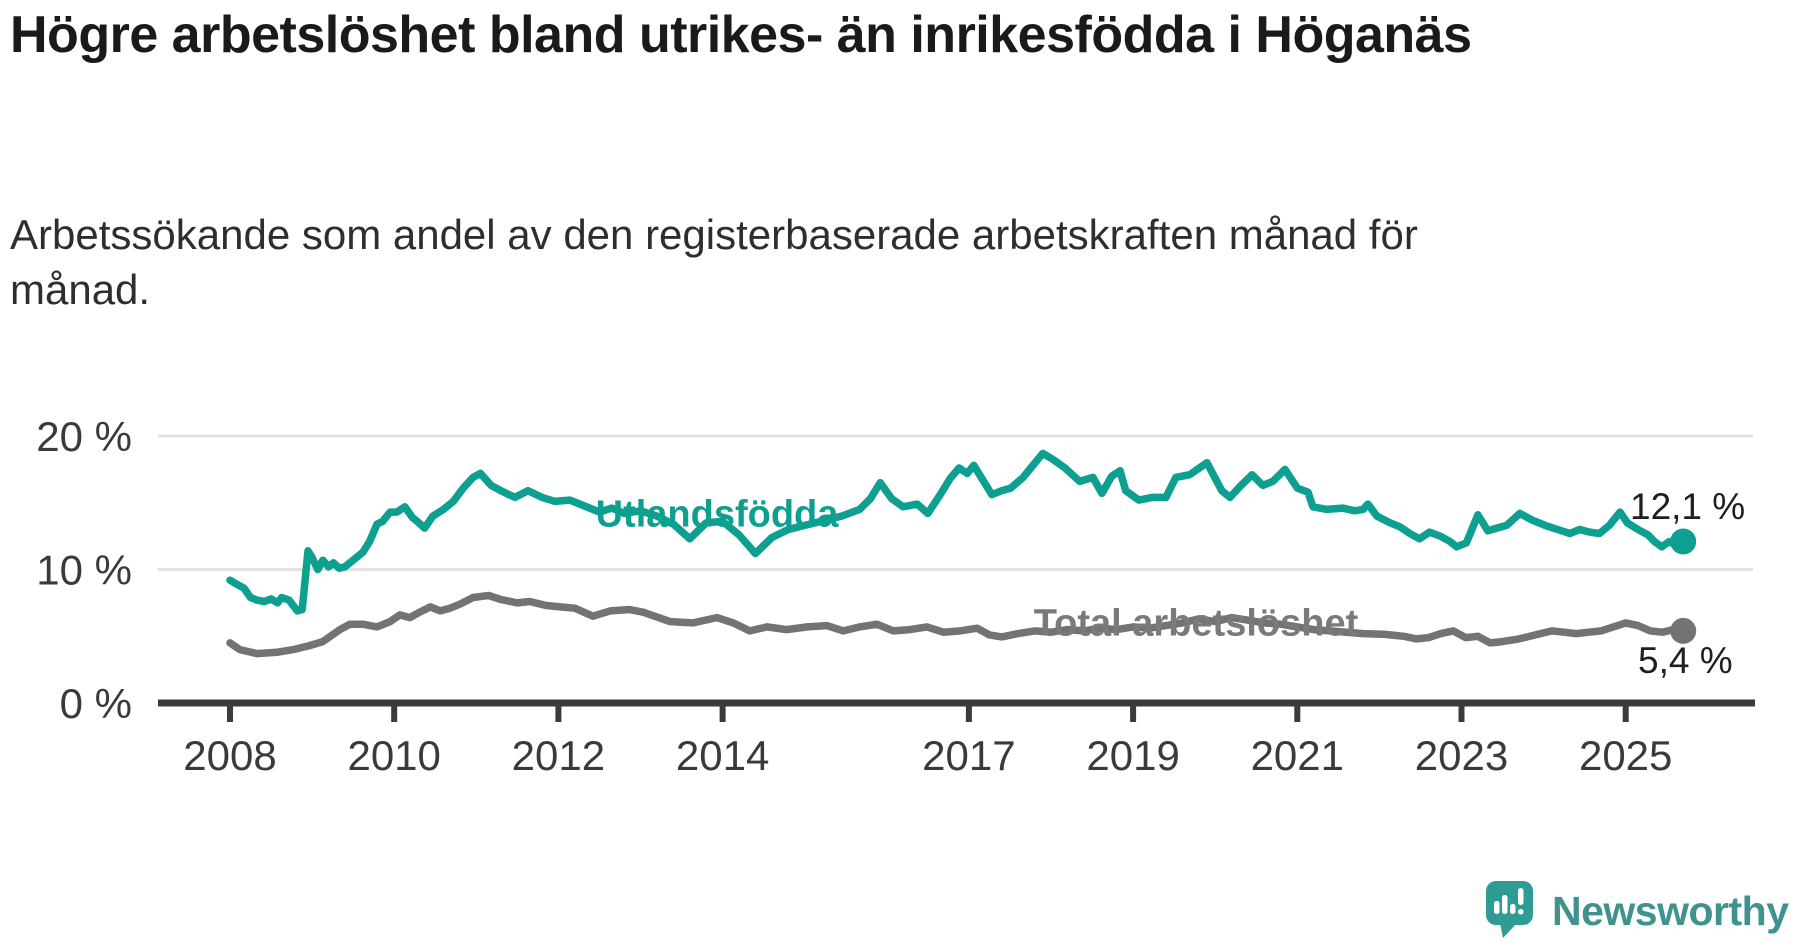 The image size is (1800, 948). I want to click on newsworthy-logo-icon, so click(1509, 909).